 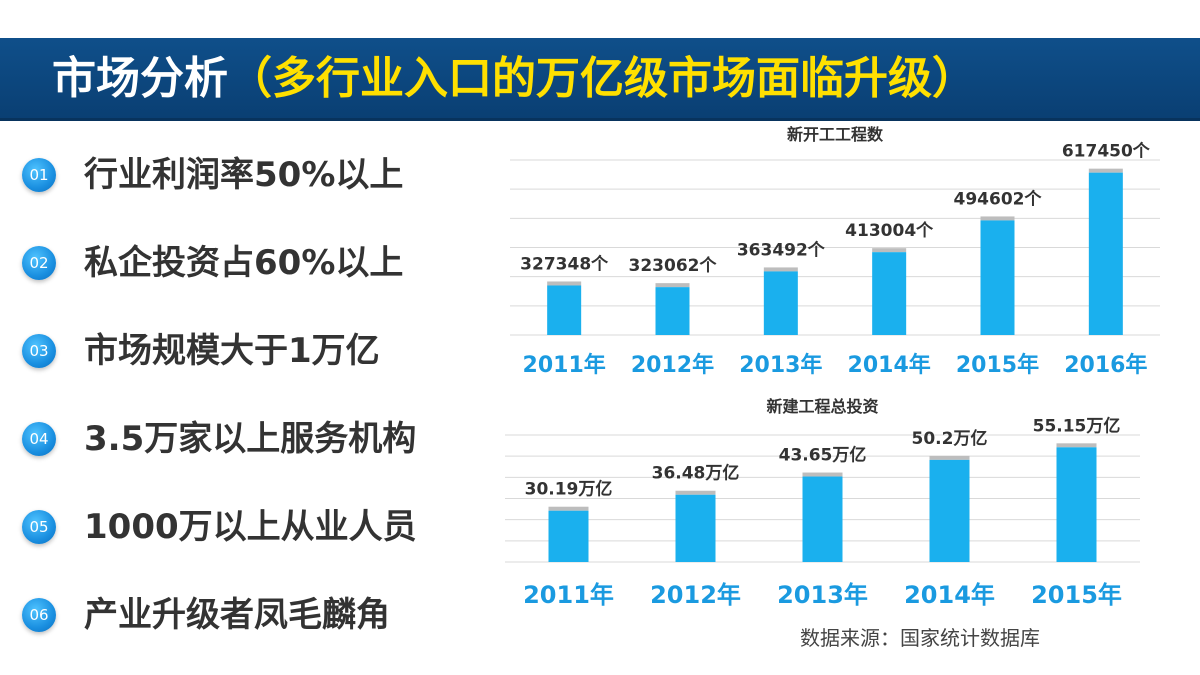 I want to click on number-badge: 04, so click(x=39, y=439).